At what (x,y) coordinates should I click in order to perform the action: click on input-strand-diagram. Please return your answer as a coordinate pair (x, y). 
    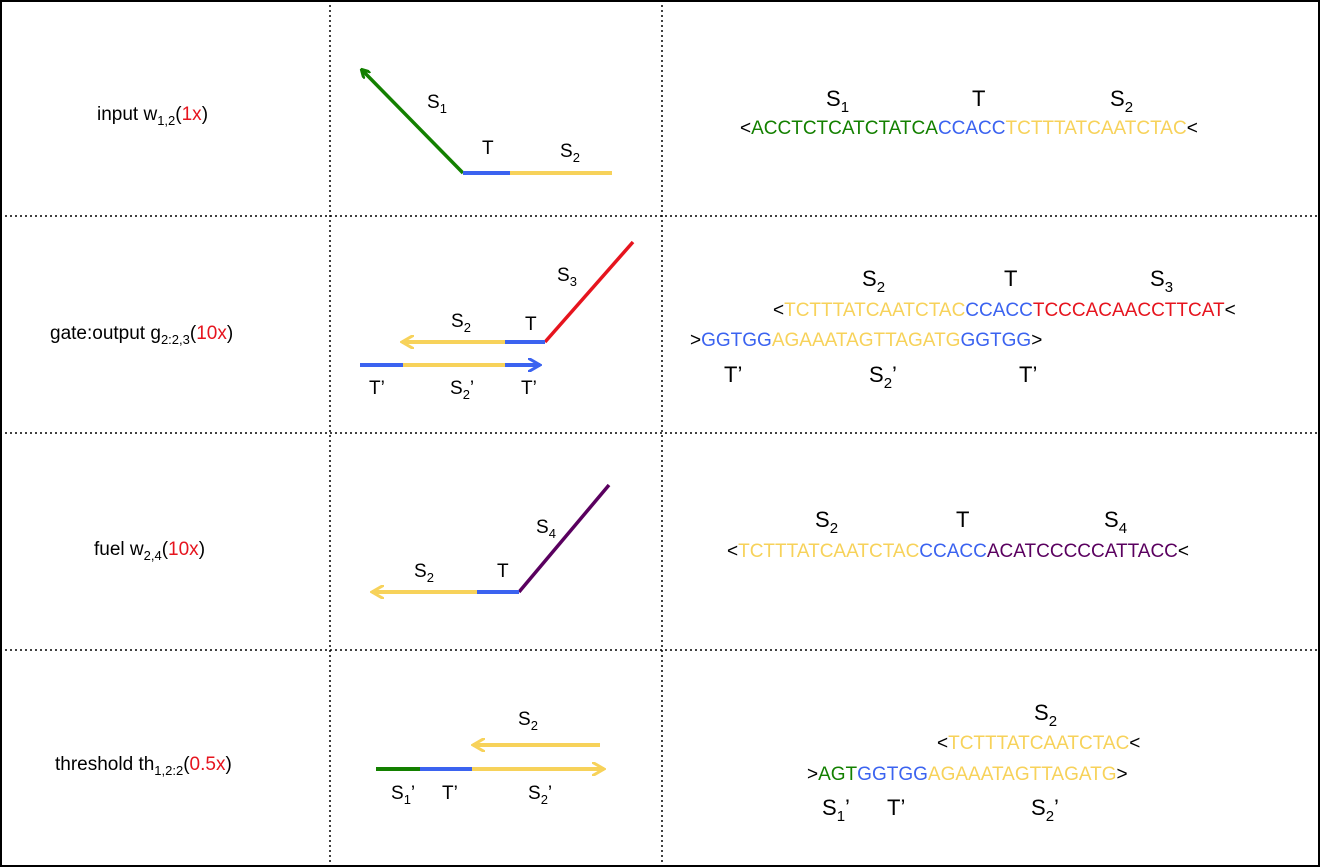
    Looking at the image, I should click on (487, 122).